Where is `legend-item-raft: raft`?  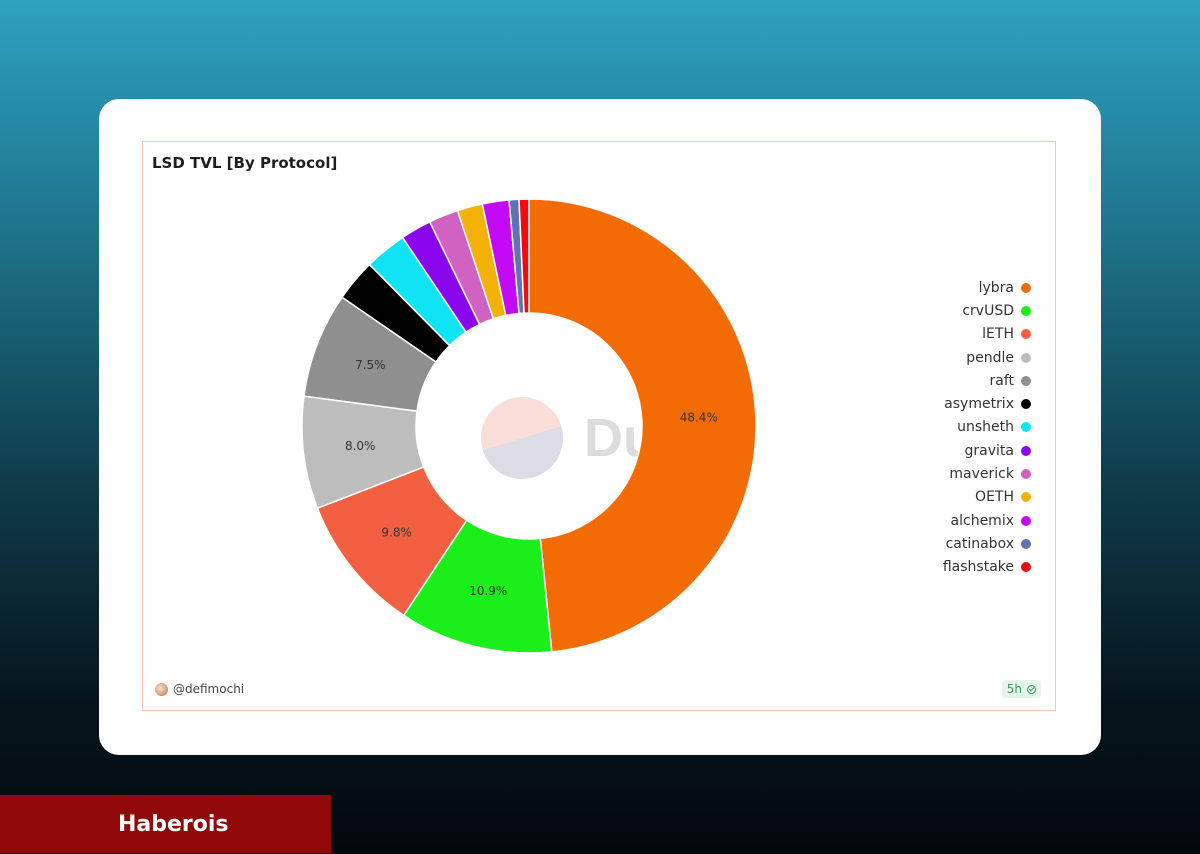 legend-item-raft: raft is located at coordinates (987, 380).